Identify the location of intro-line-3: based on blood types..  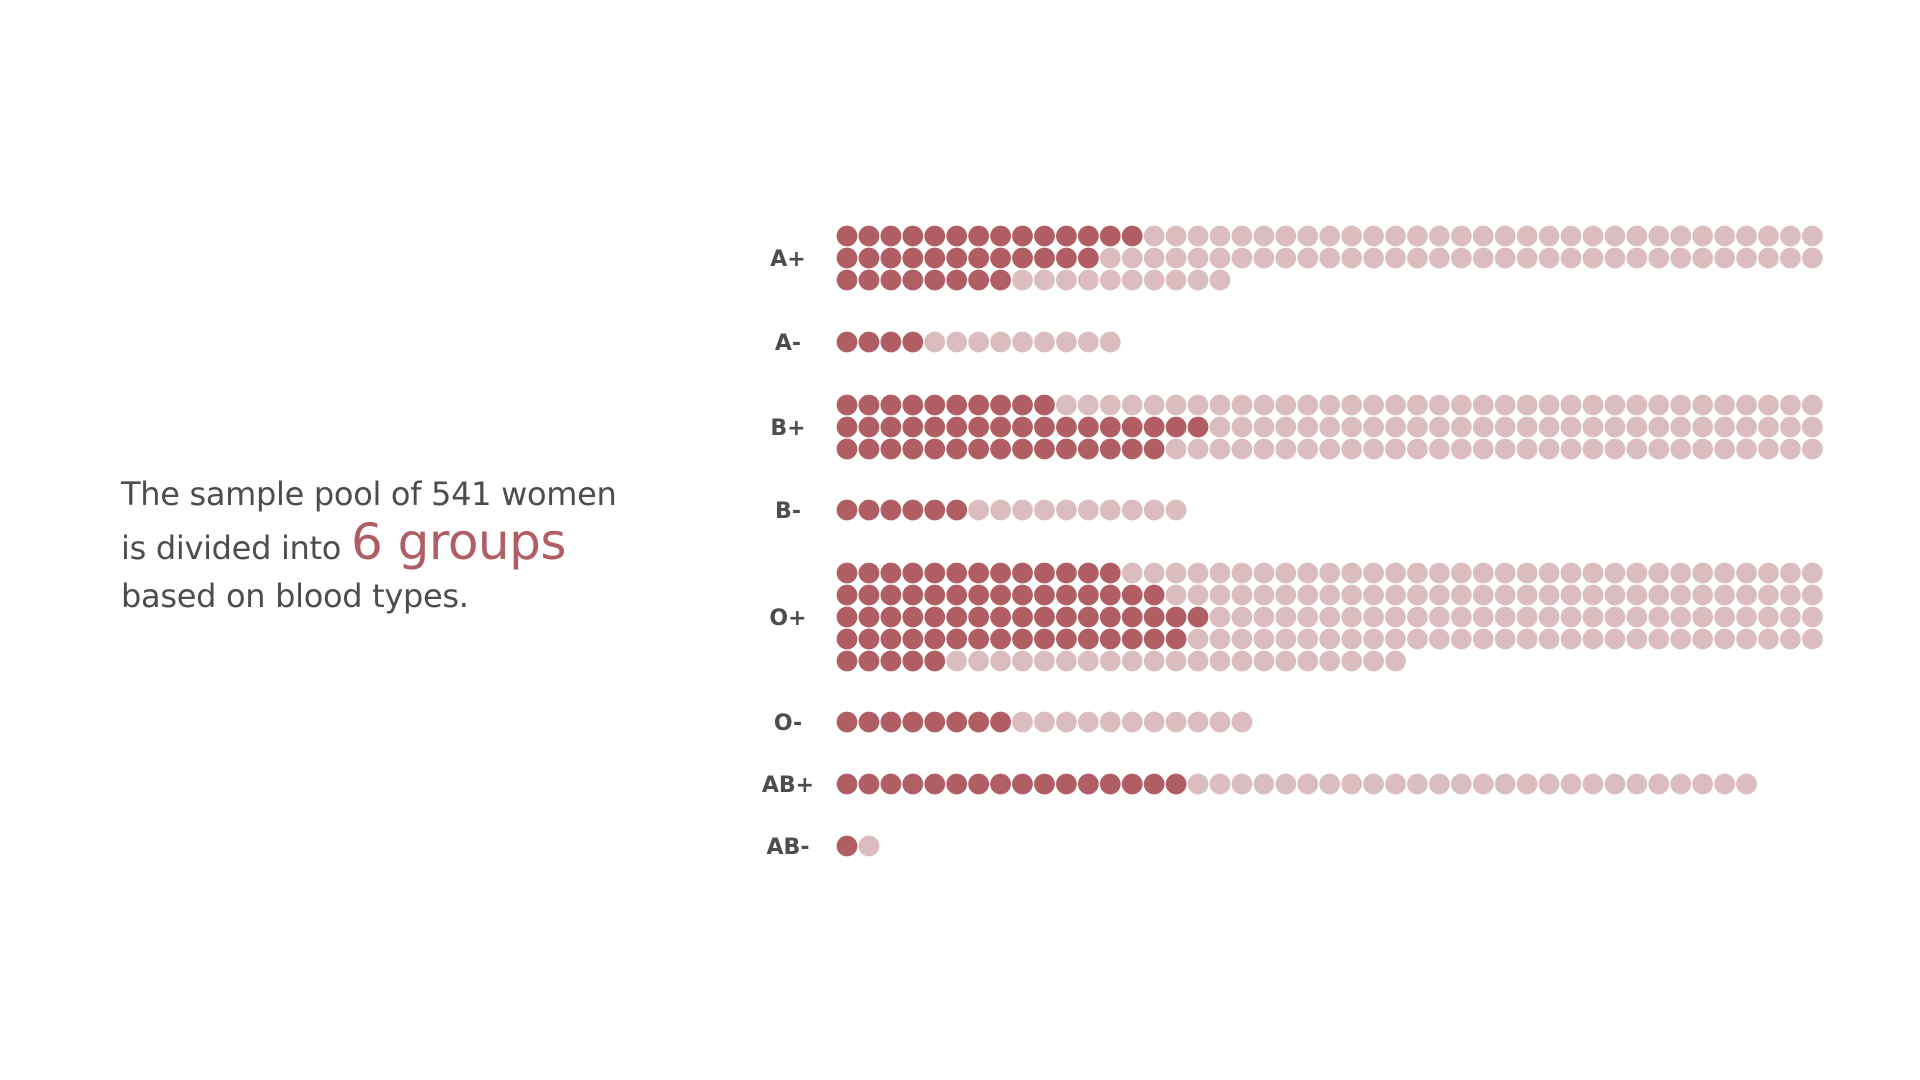
(295, 596).